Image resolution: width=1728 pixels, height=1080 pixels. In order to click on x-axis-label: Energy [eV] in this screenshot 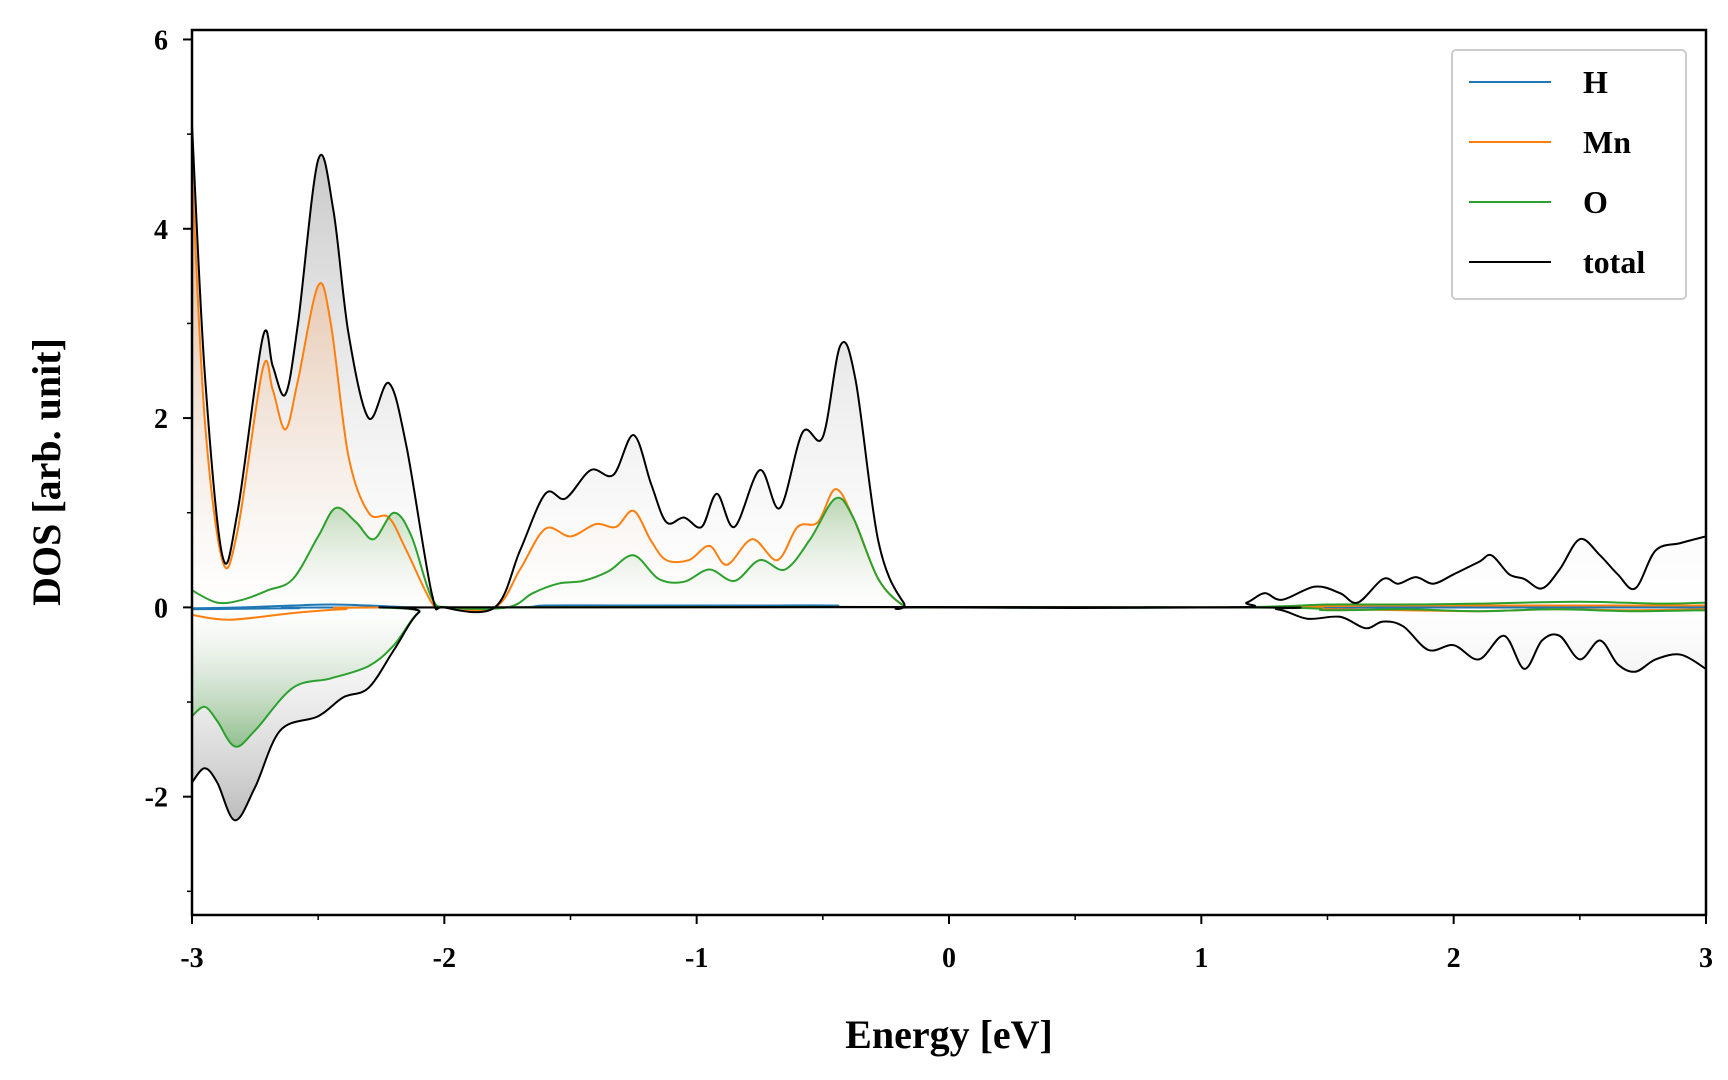, I will do `click(949, 1034)`.